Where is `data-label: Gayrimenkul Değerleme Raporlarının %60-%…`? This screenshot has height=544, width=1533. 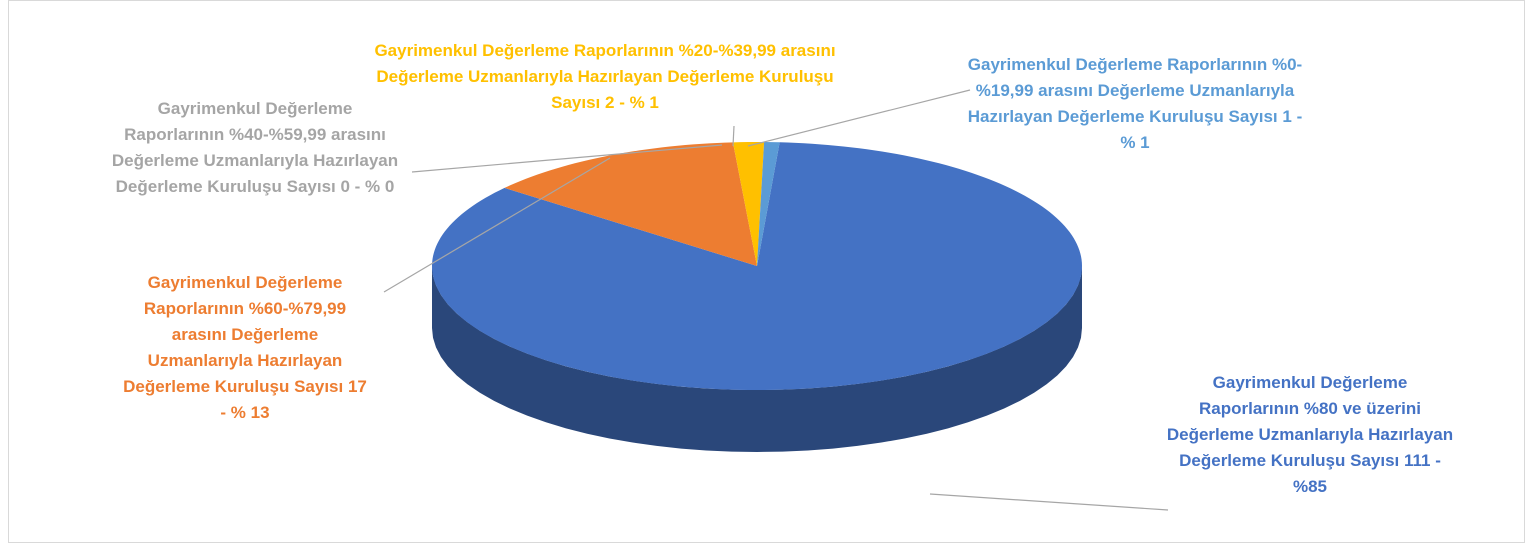 data-label: Gayrimenkul Değerleme Raporlarının %60-%… is located at coordinates (245, 348).